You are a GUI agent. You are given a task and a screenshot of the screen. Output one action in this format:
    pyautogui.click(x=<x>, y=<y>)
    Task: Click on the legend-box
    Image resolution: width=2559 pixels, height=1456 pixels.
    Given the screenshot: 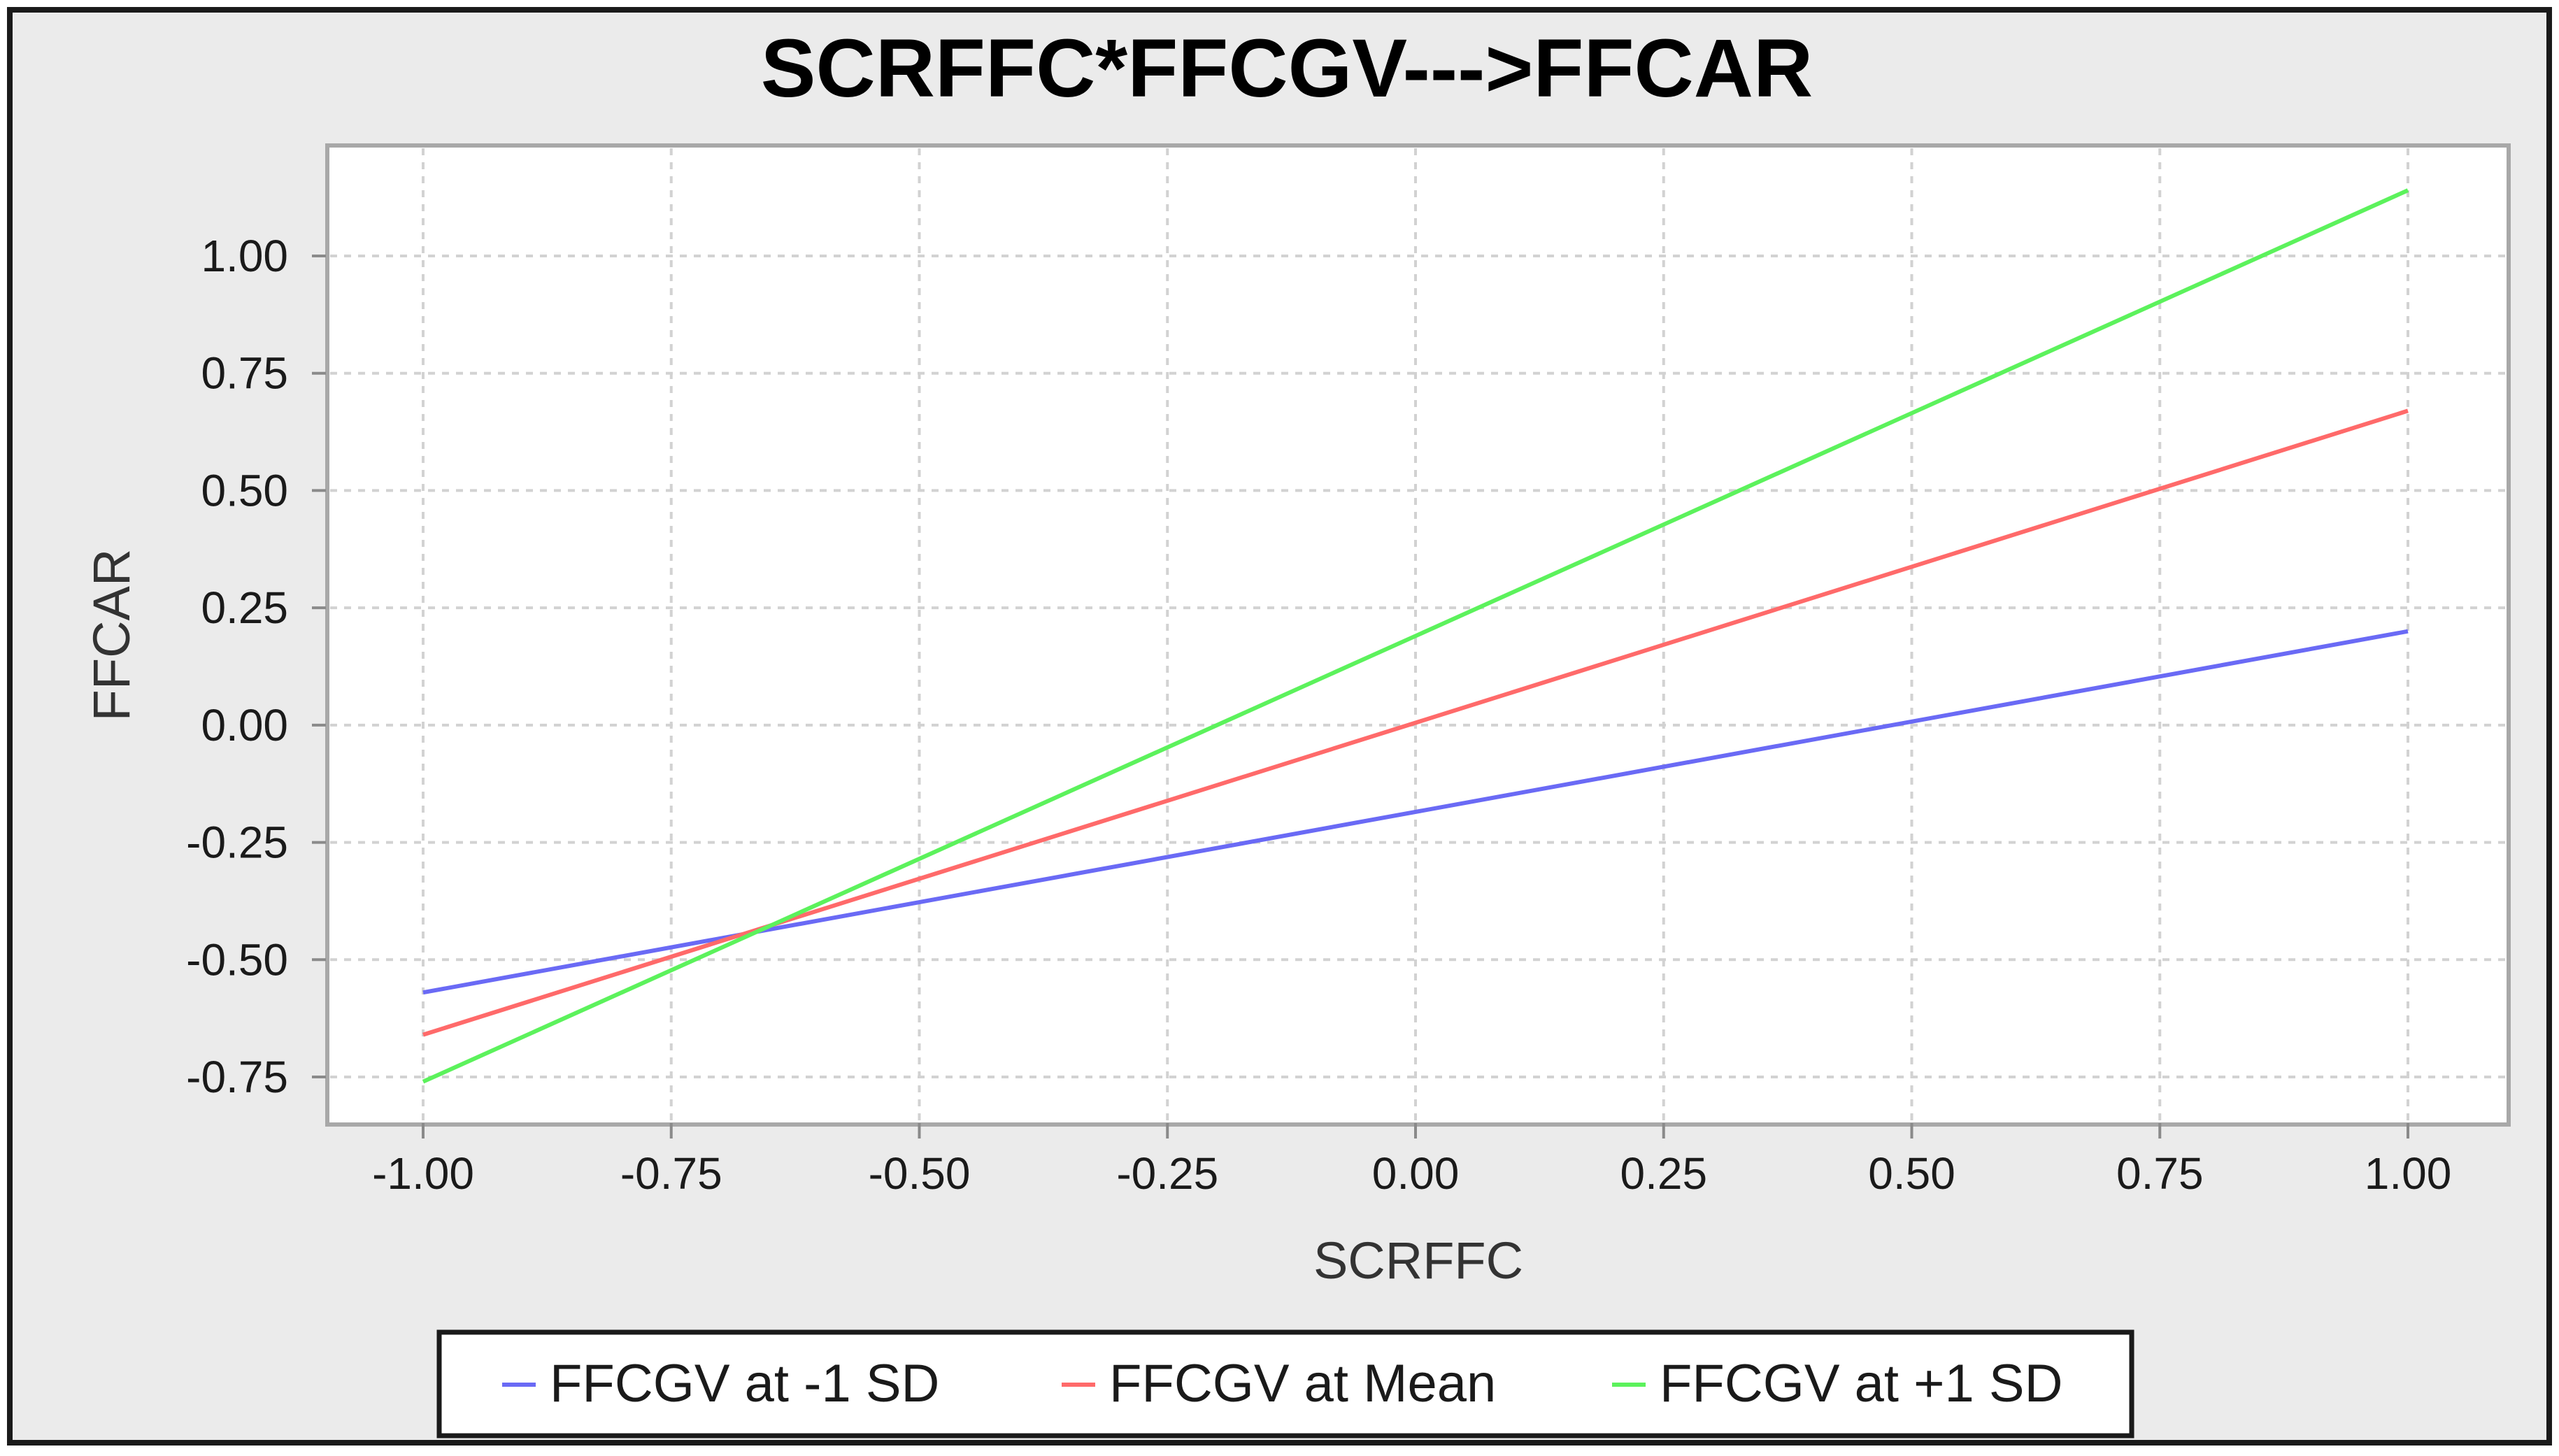 What is the action you would take?
    pyautogui.click(x=1285, y=1384)
    